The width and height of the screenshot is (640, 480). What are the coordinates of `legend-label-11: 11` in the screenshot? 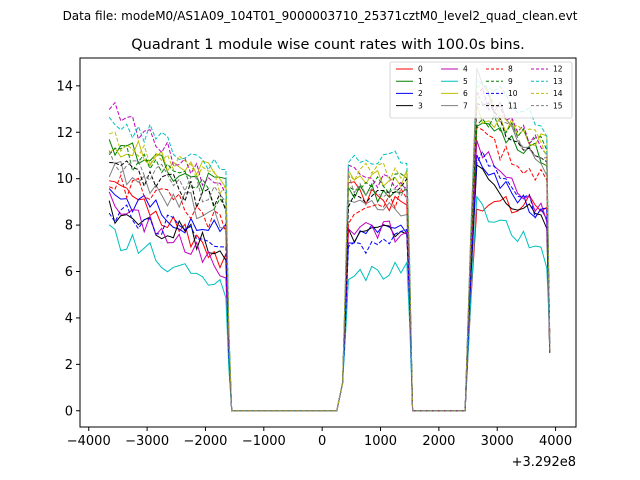 It's located at (513, 105).